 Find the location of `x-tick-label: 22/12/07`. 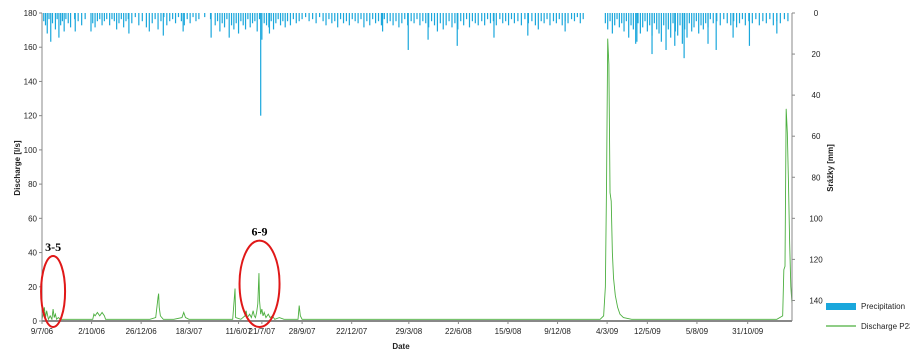

x-tick-label: 22/12/07 is located at coordinates (352, 331).